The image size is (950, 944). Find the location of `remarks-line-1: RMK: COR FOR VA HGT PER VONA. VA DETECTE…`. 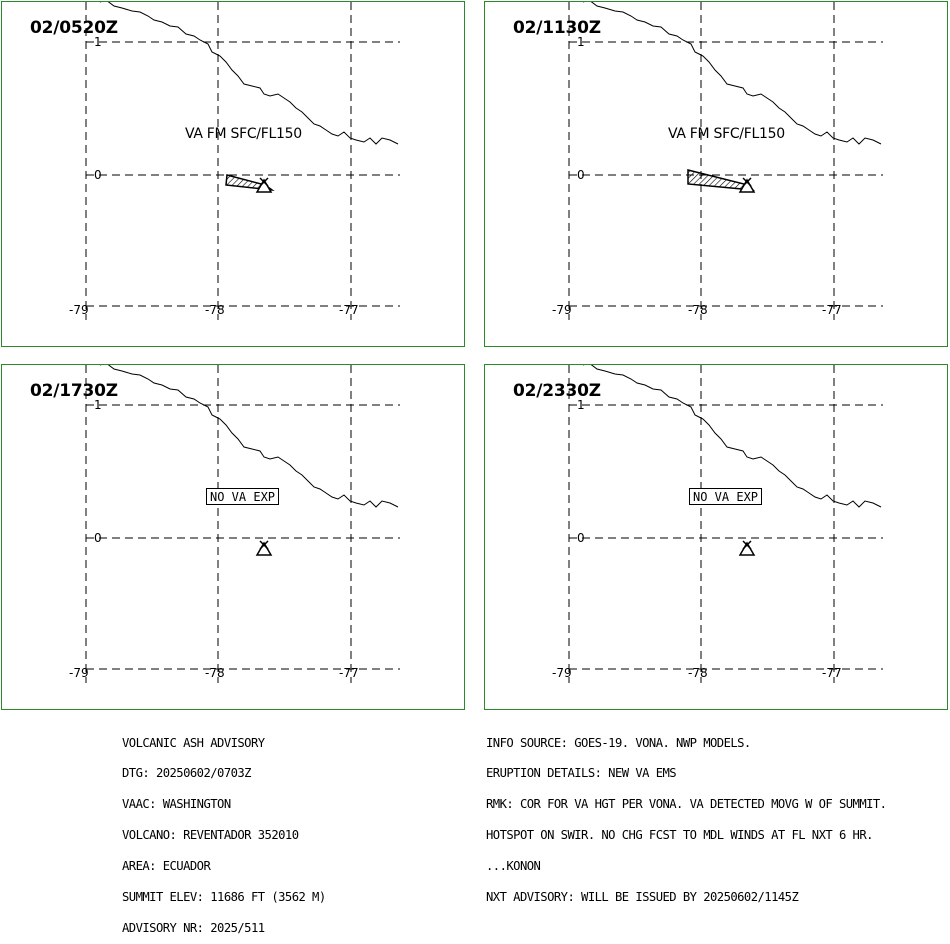

remarks-line-1: RMK: COR FOR VA HGT PER VONA. VA DETECTE… is located at coordinates (686, 804).